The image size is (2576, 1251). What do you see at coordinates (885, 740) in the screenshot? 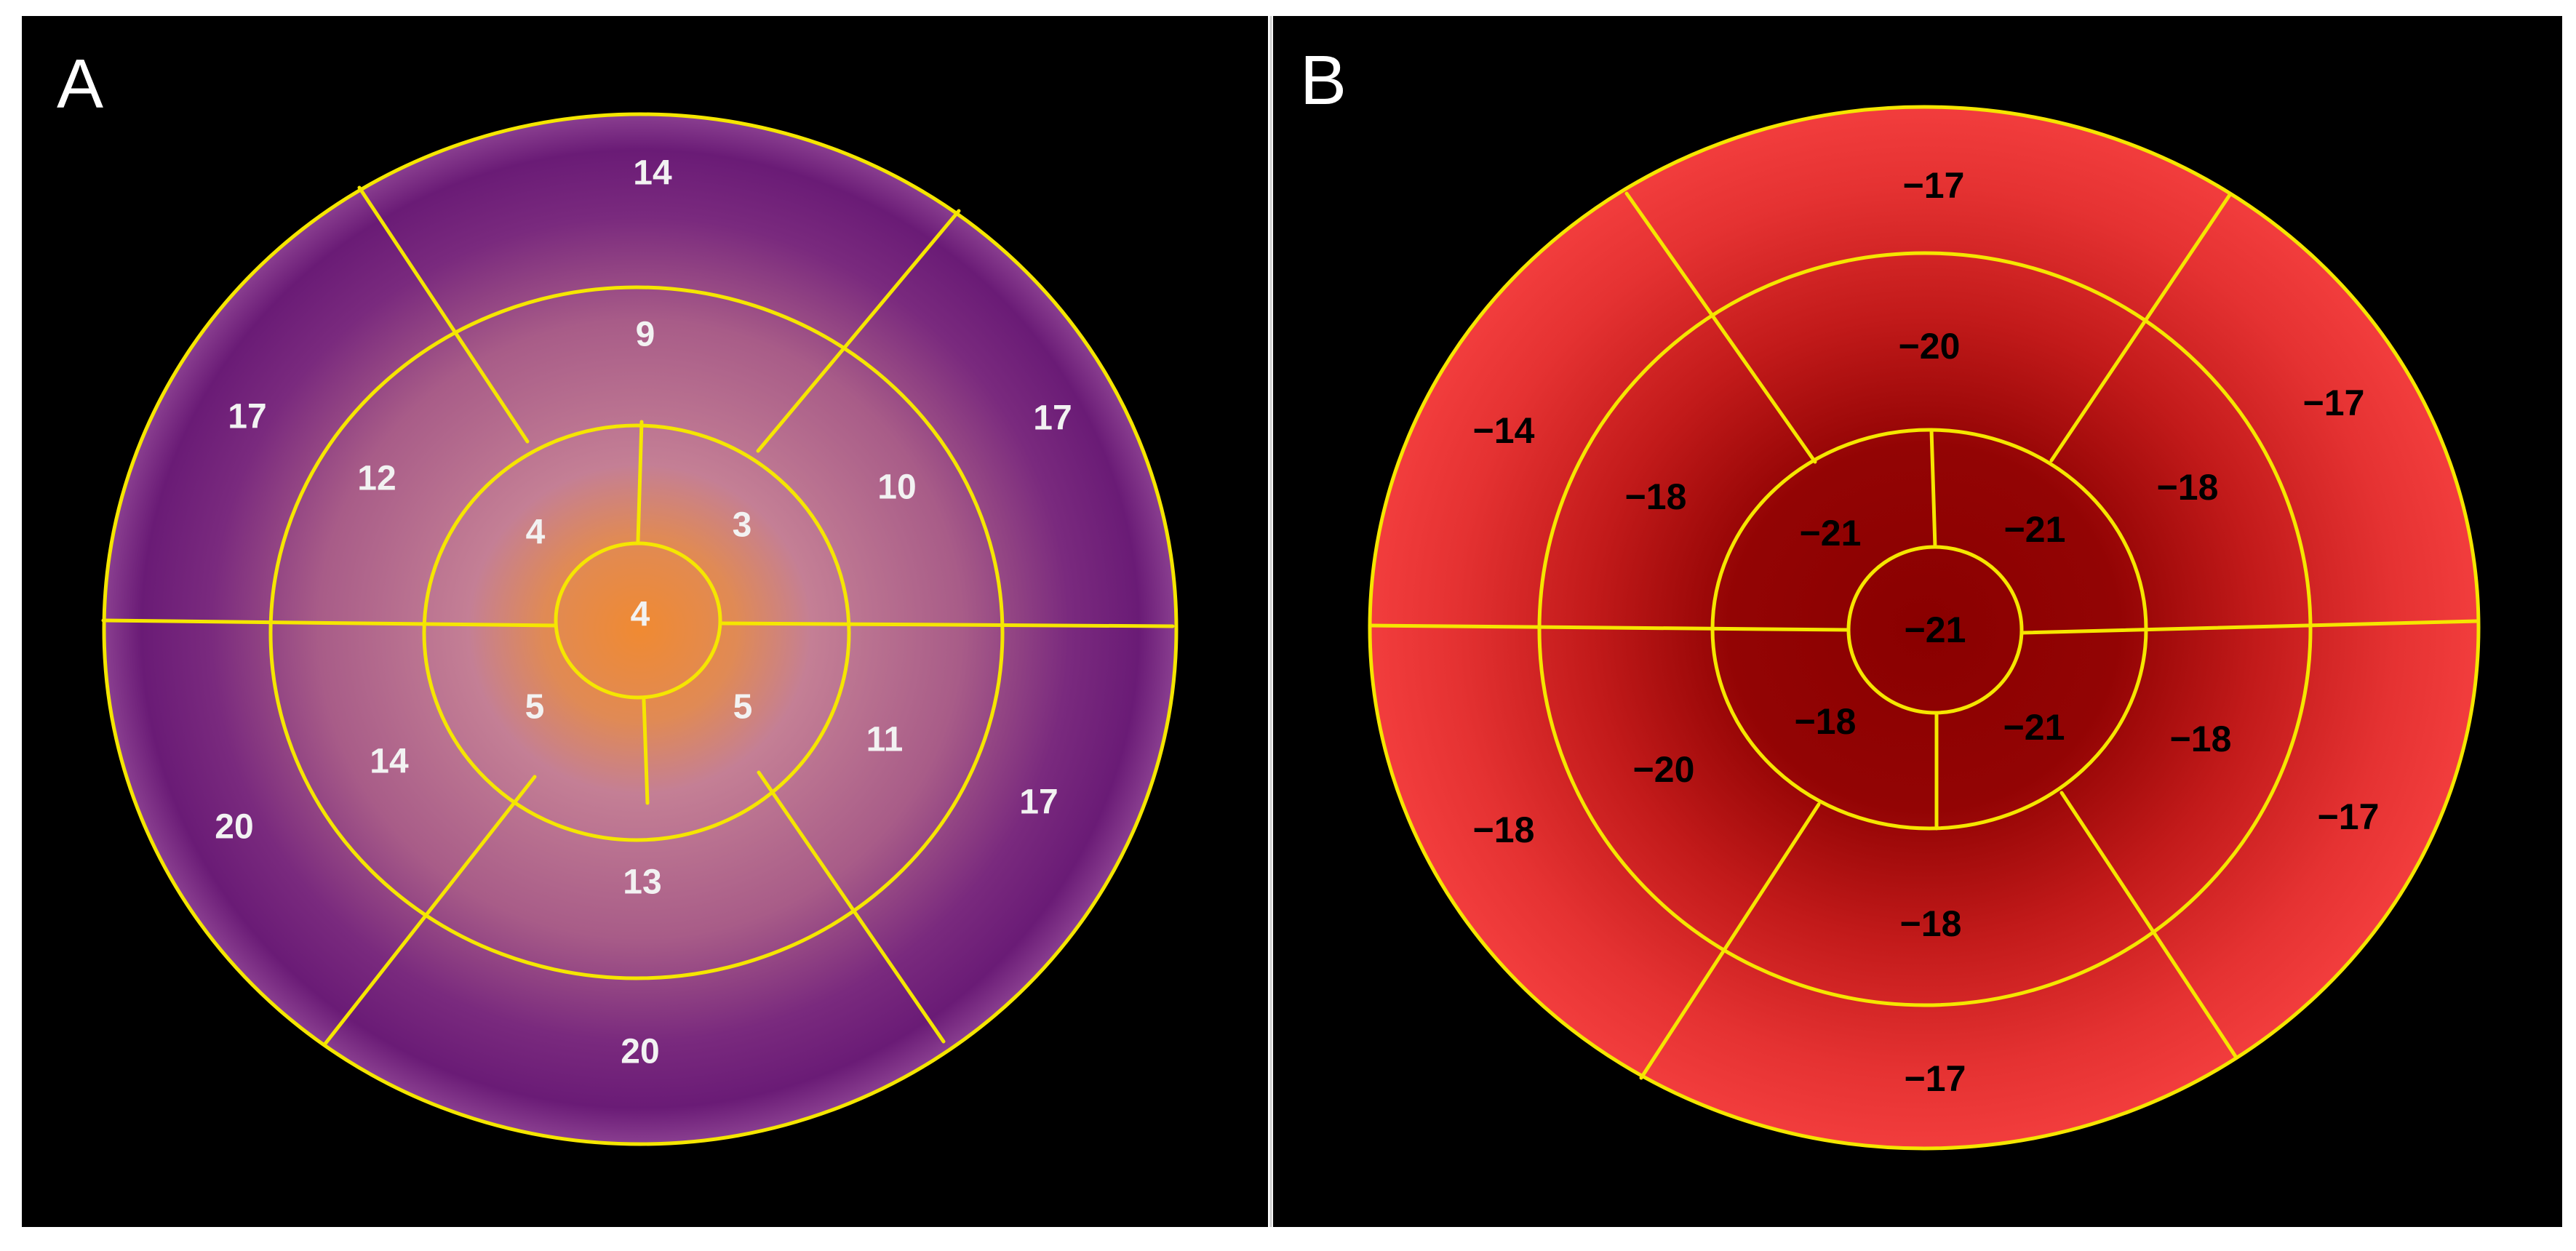
I see `segment-label: 11` at bounding box center [885, 740].